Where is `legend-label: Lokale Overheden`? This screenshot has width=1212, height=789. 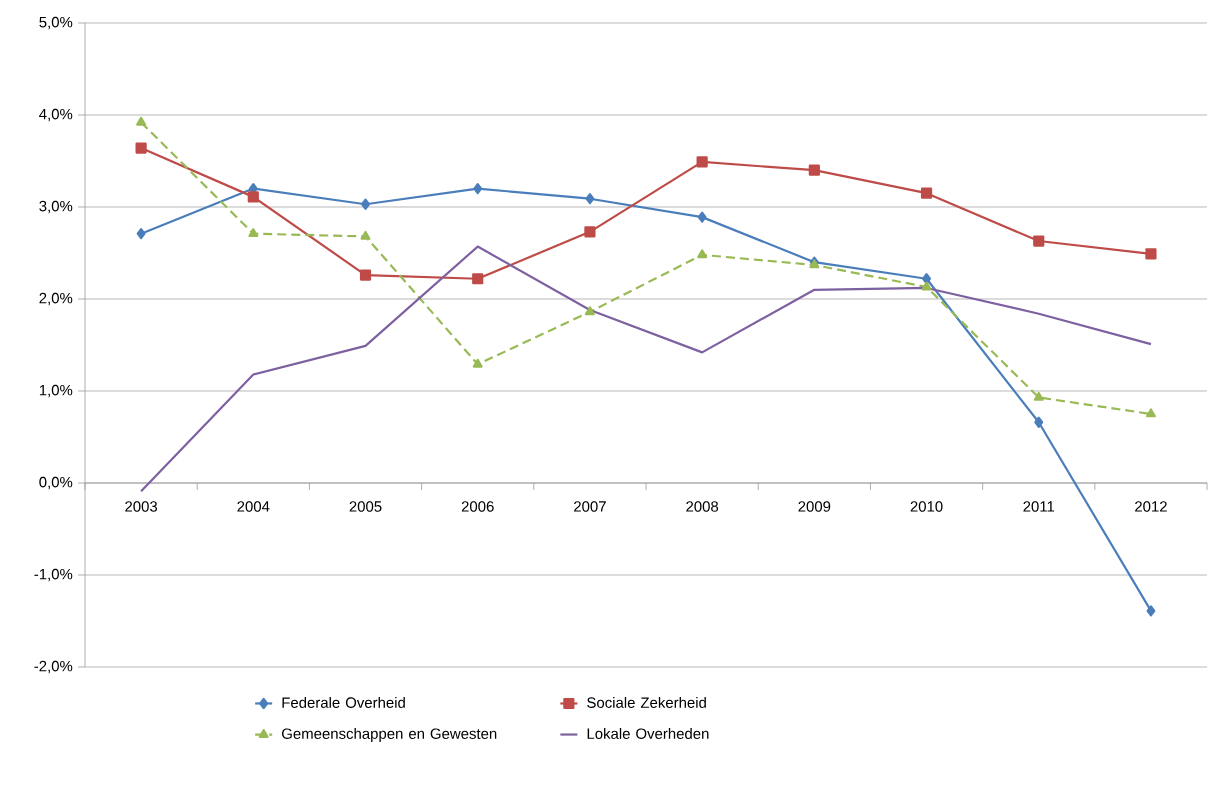
legend-label: Lokale Overheden is located at coordinates (648, 733).